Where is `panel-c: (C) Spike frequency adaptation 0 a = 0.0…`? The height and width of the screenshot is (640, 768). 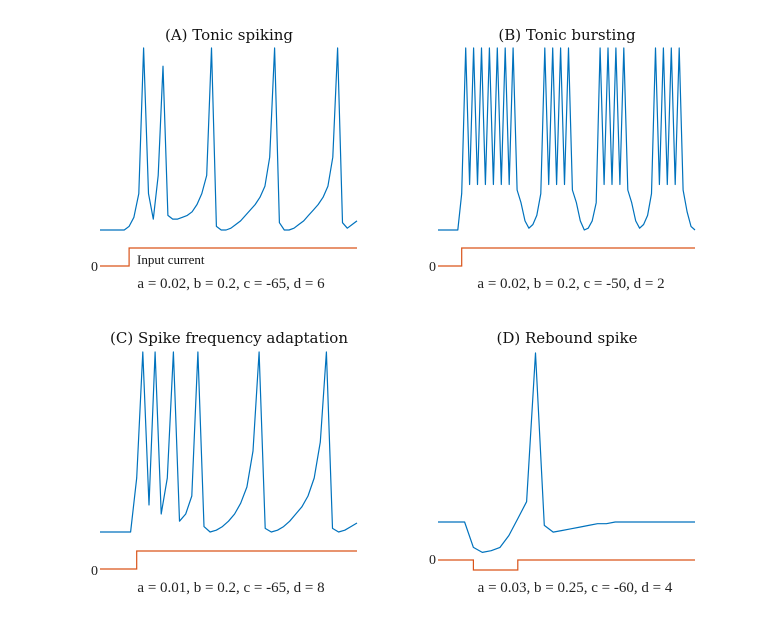 panel-c: (C) Spike frequency adaptation 0 a = 0.0… is located at coordinates (219, 462).